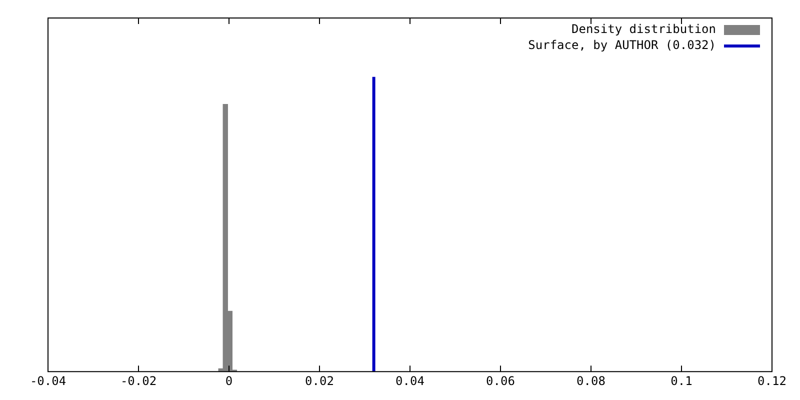  I want to click on x-tick-label: 0.08, so click(591, 381).